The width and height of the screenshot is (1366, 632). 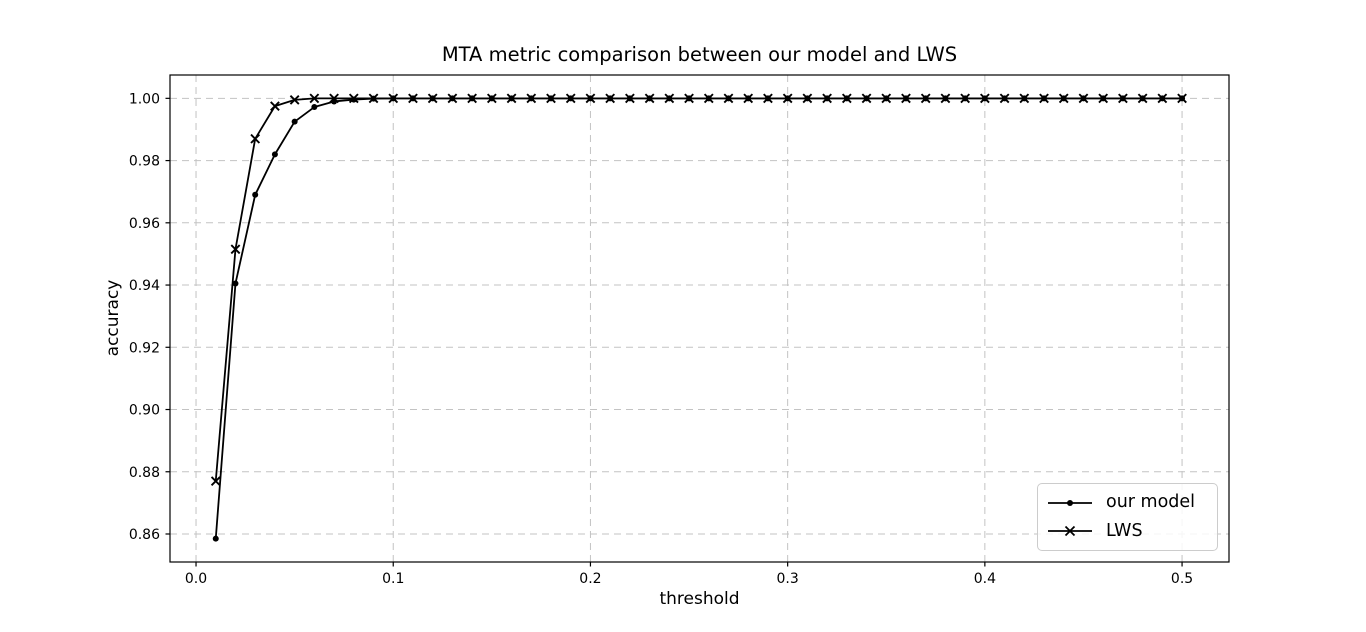 I want to click on y-tick-label: 0.96, so click(x=144, y=224).